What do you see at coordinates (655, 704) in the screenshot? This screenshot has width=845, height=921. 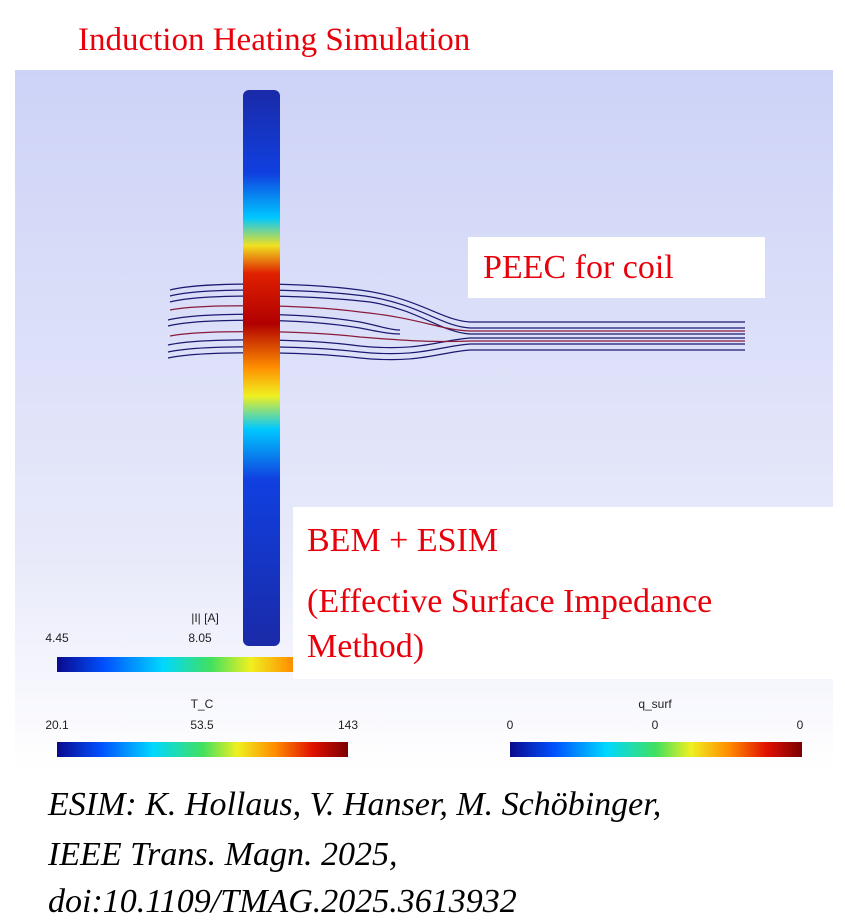 I see `colorbar-title: q_surf` at bounding box center [655, 704].